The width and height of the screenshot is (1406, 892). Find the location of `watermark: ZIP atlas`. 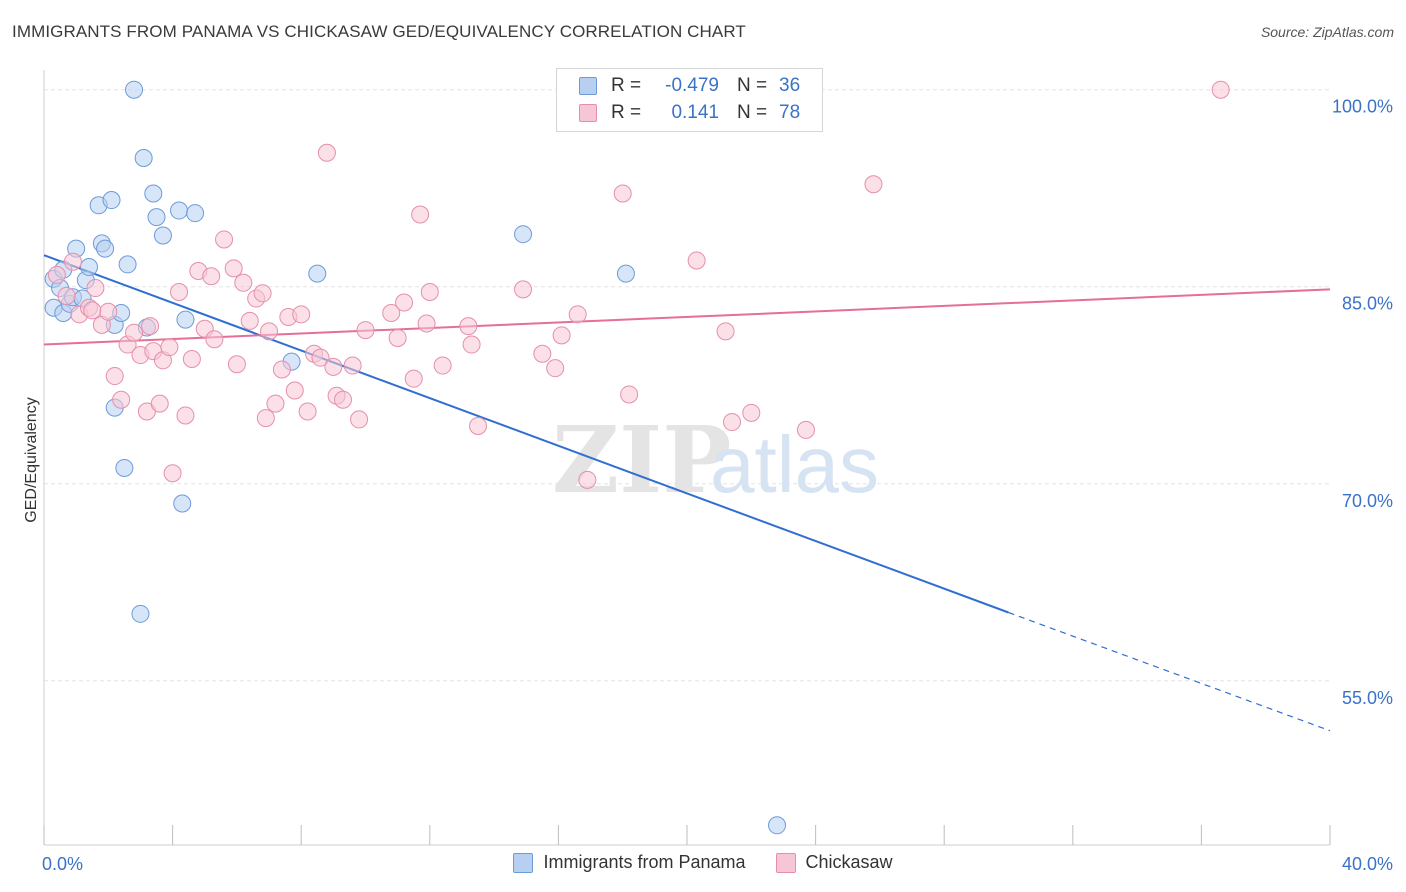

watermark: ZIP atlas is located at coordinates (715, 460).